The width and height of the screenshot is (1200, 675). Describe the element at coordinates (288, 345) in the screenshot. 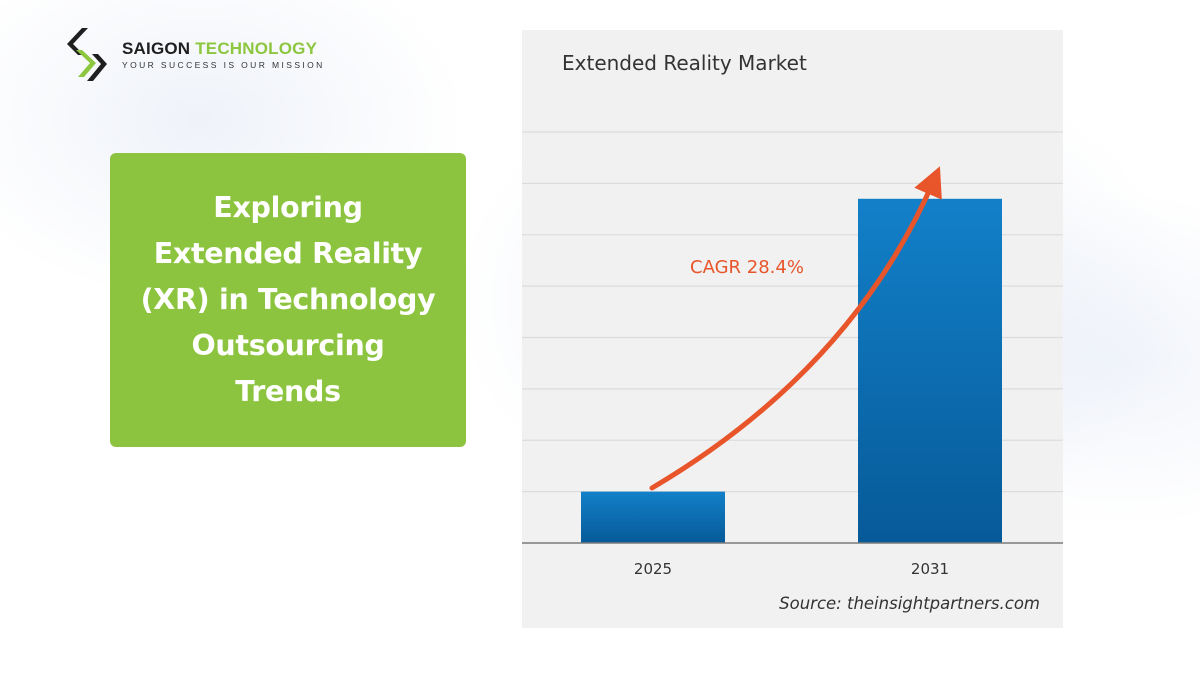

I see `headline-line: Outsourcing` at that location.